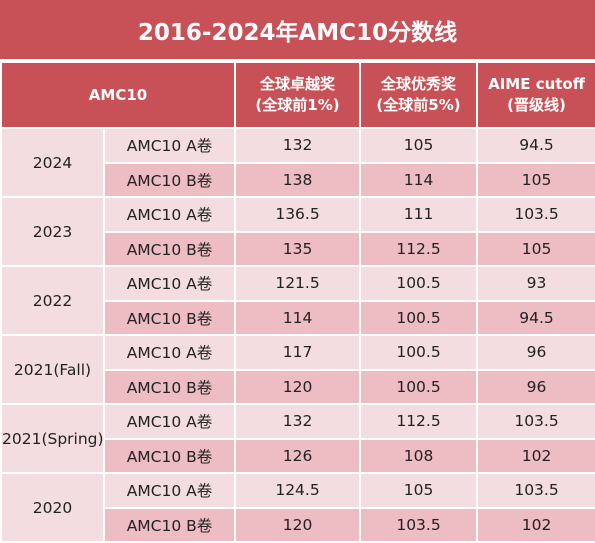 The height and width of the screenshot is (543, 595). I want to click on top1-cell: 117, so click(298, 352).